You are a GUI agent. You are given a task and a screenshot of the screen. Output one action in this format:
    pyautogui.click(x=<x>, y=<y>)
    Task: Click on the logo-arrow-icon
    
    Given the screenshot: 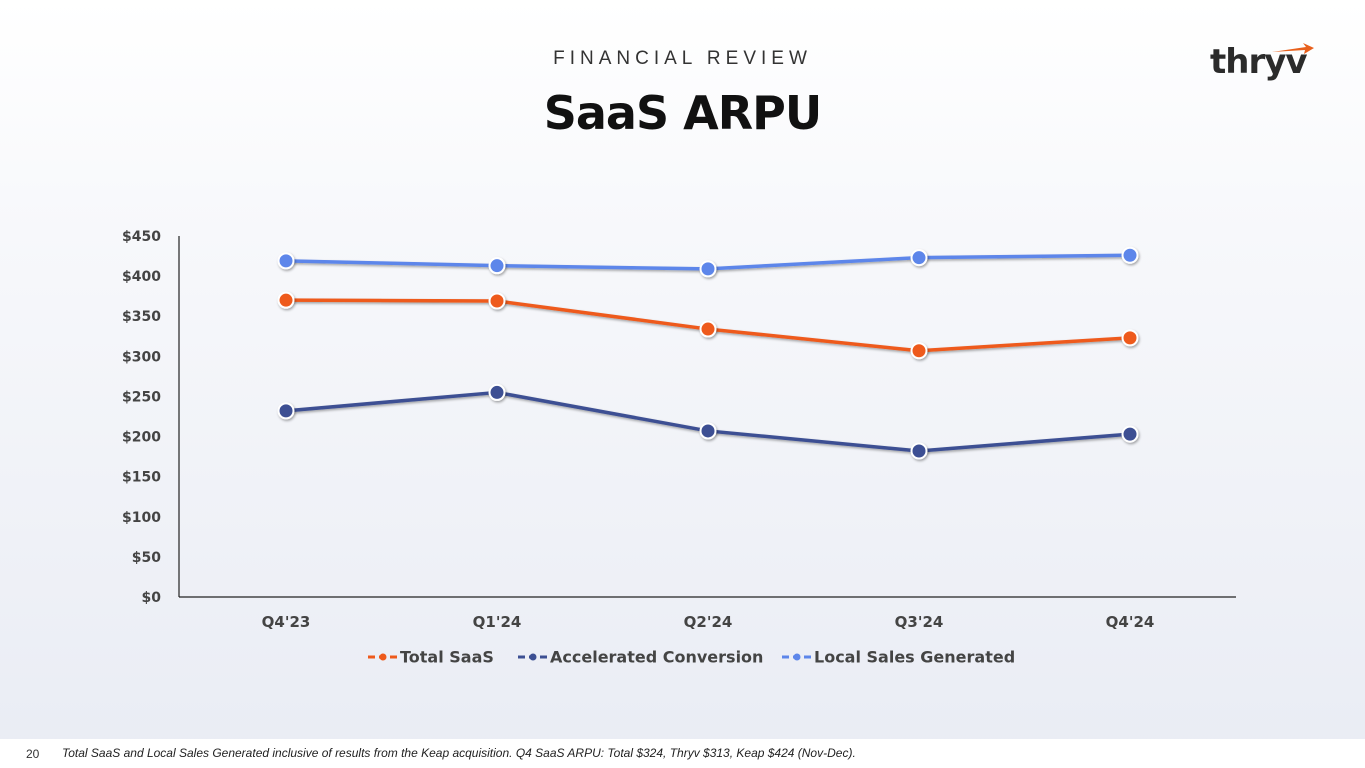 What is the action you would take?
    pyautogui.click(x=1293, y=48)
    